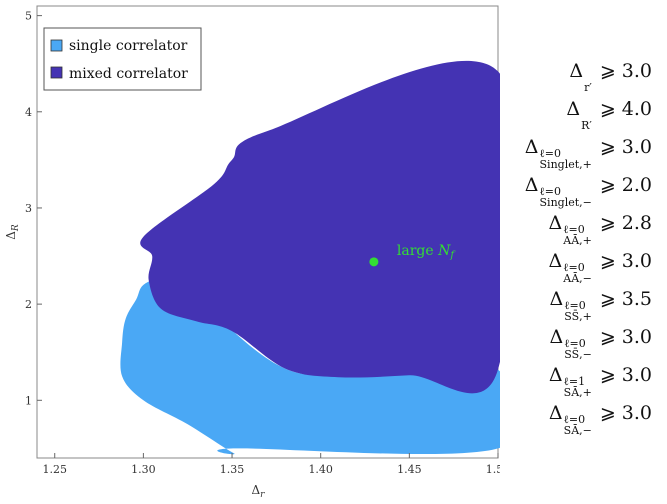 Image resolution: width=667 pixels, height=504 pixels. Describe the element at coordinates (33, 208) in the screenshot. I see `y-axis: 1 2 3 4 5` at that location.